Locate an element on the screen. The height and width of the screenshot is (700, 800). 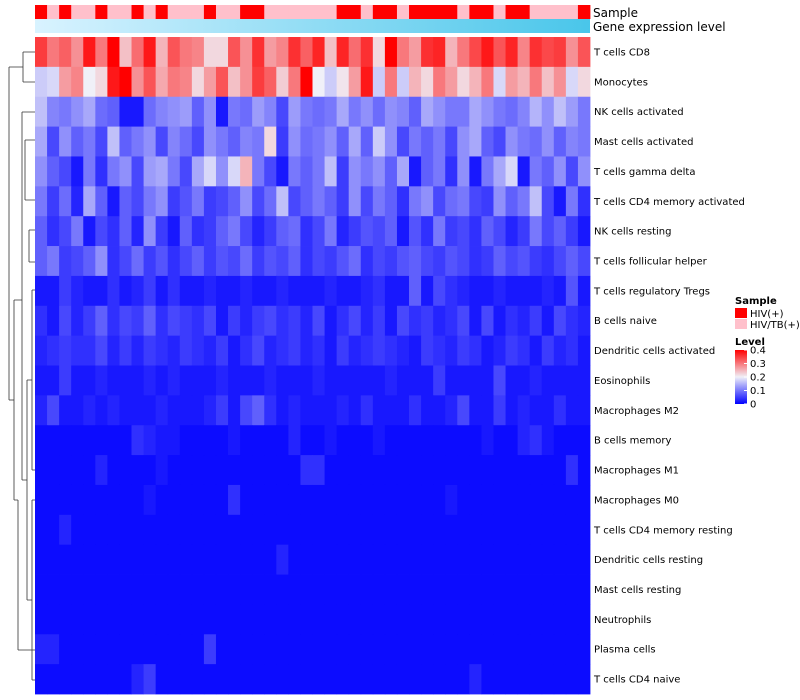
legend-level-tick-label: 0.2 is located at coordinates (758, 378).